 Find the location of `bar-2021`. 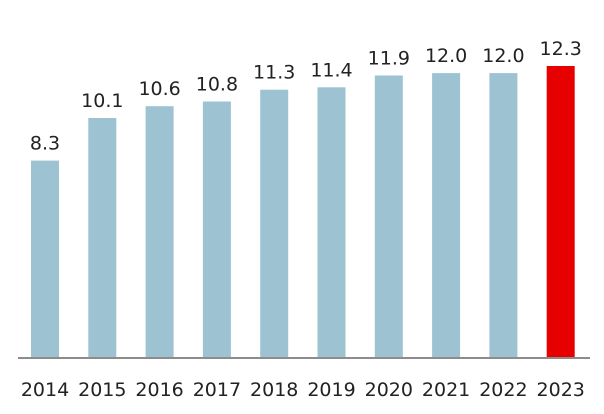

bar-2021 is located at coordinates (446, 215).